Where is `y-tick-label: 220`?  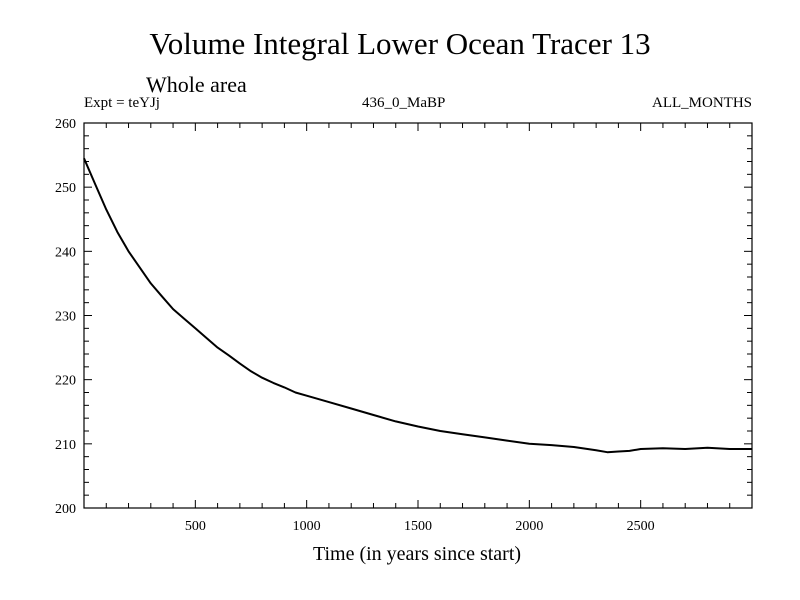 y-tick-label: 220 is located at coordinates (65, 381).